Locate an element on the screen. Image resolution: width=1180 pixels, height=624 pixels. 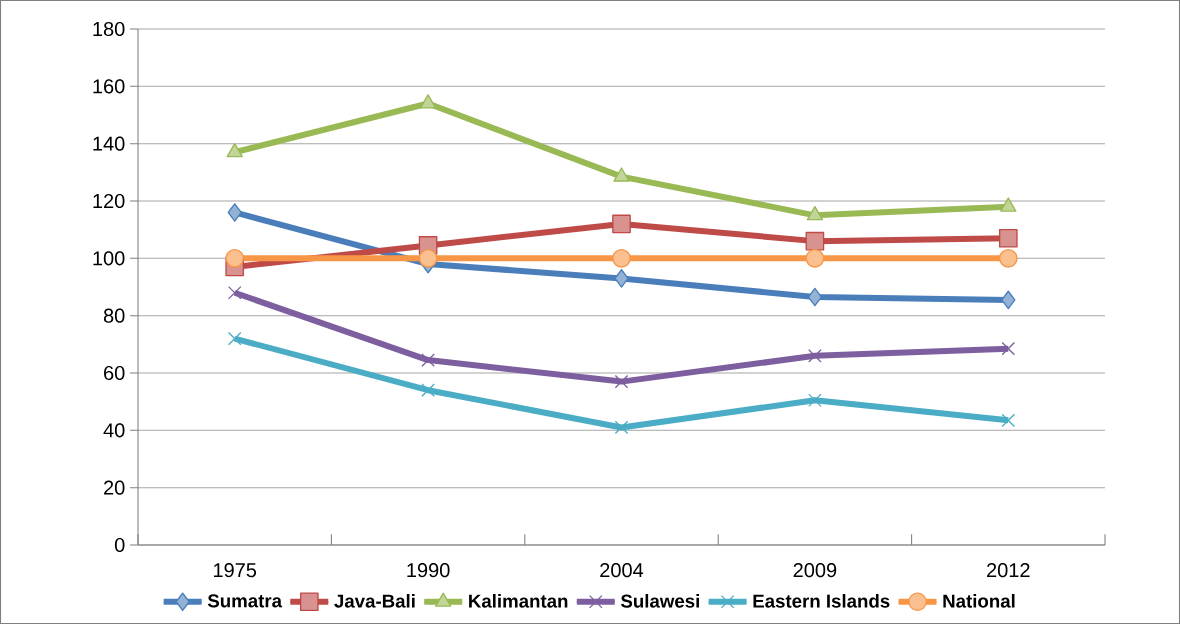
y-tick-label: 80 is located at coordinates (114, 315).